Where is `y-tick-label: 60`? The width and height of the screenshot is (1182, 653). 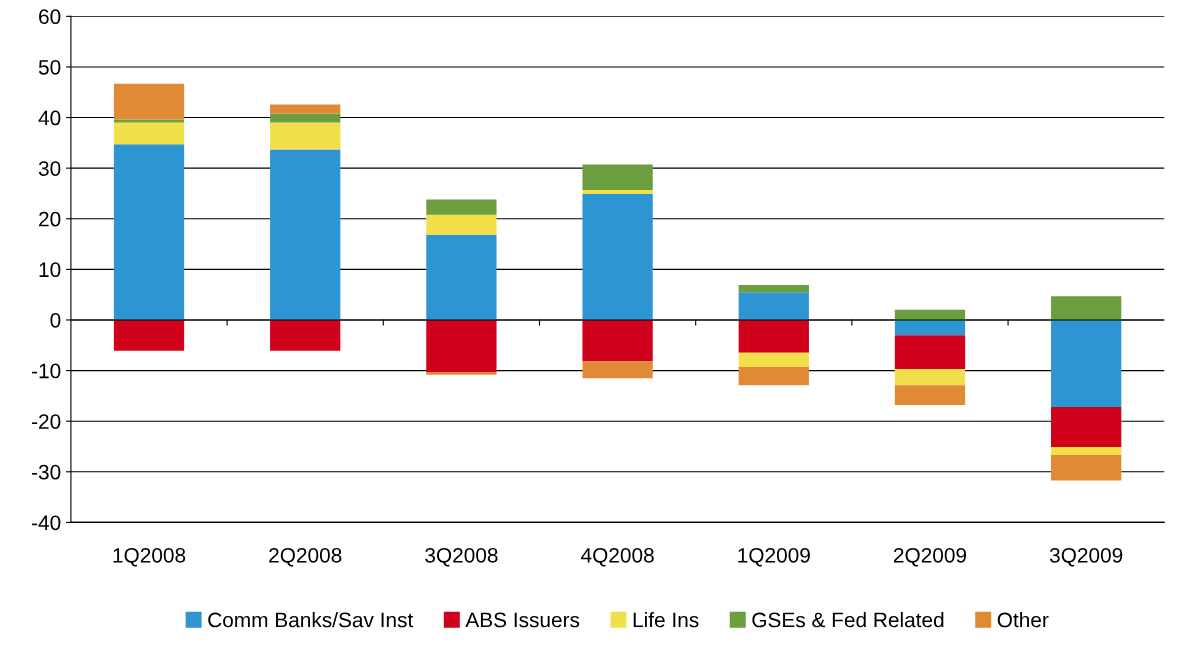 y-tick-label: 60 is located at coordinates (50, 17).